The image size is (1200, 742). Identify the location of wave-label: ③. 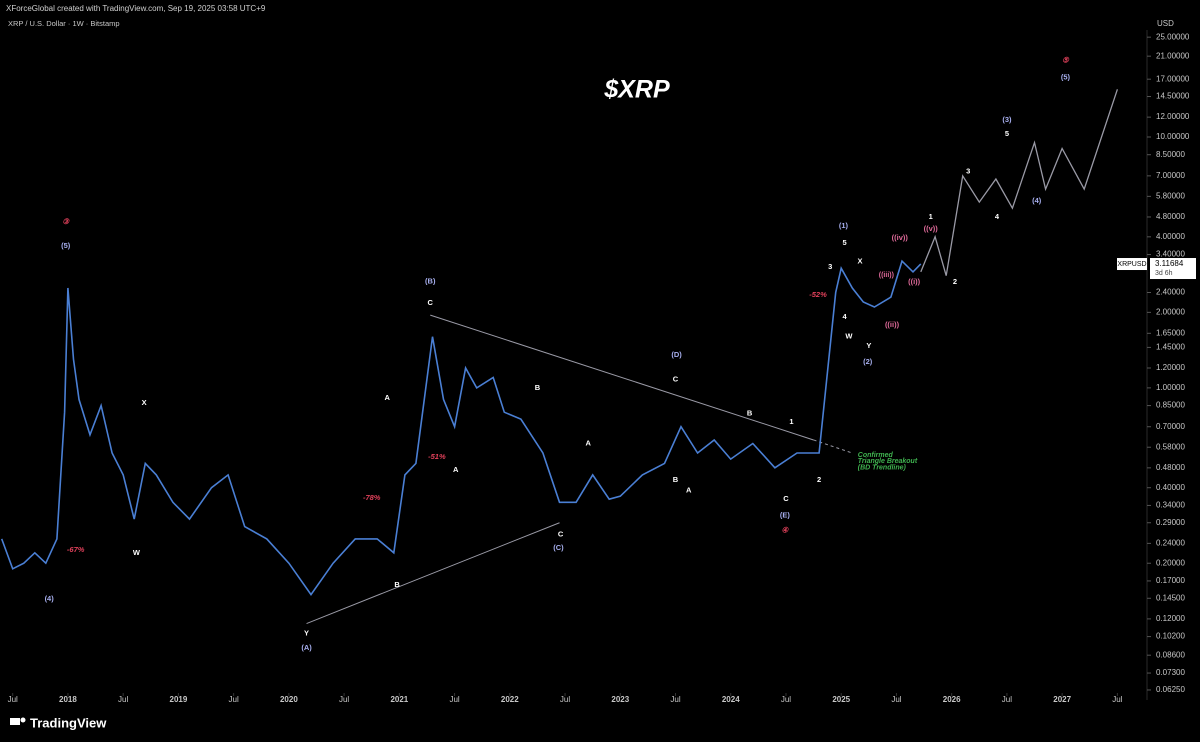
(66, 221).